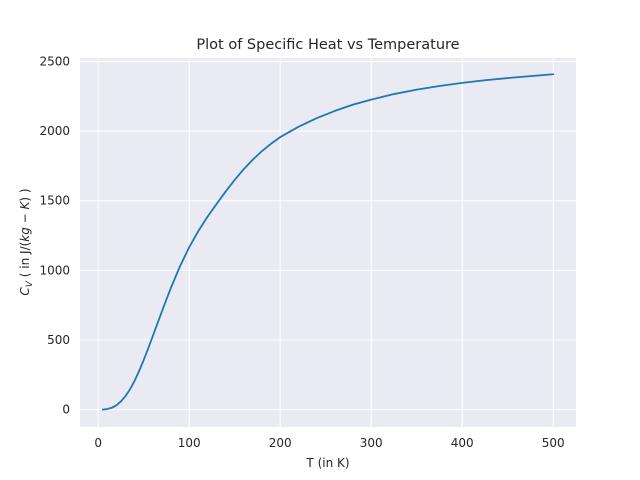 The width and height of the screenshot is (640, 480). I want to click on x-tick-label: 0, so click(98, 443).